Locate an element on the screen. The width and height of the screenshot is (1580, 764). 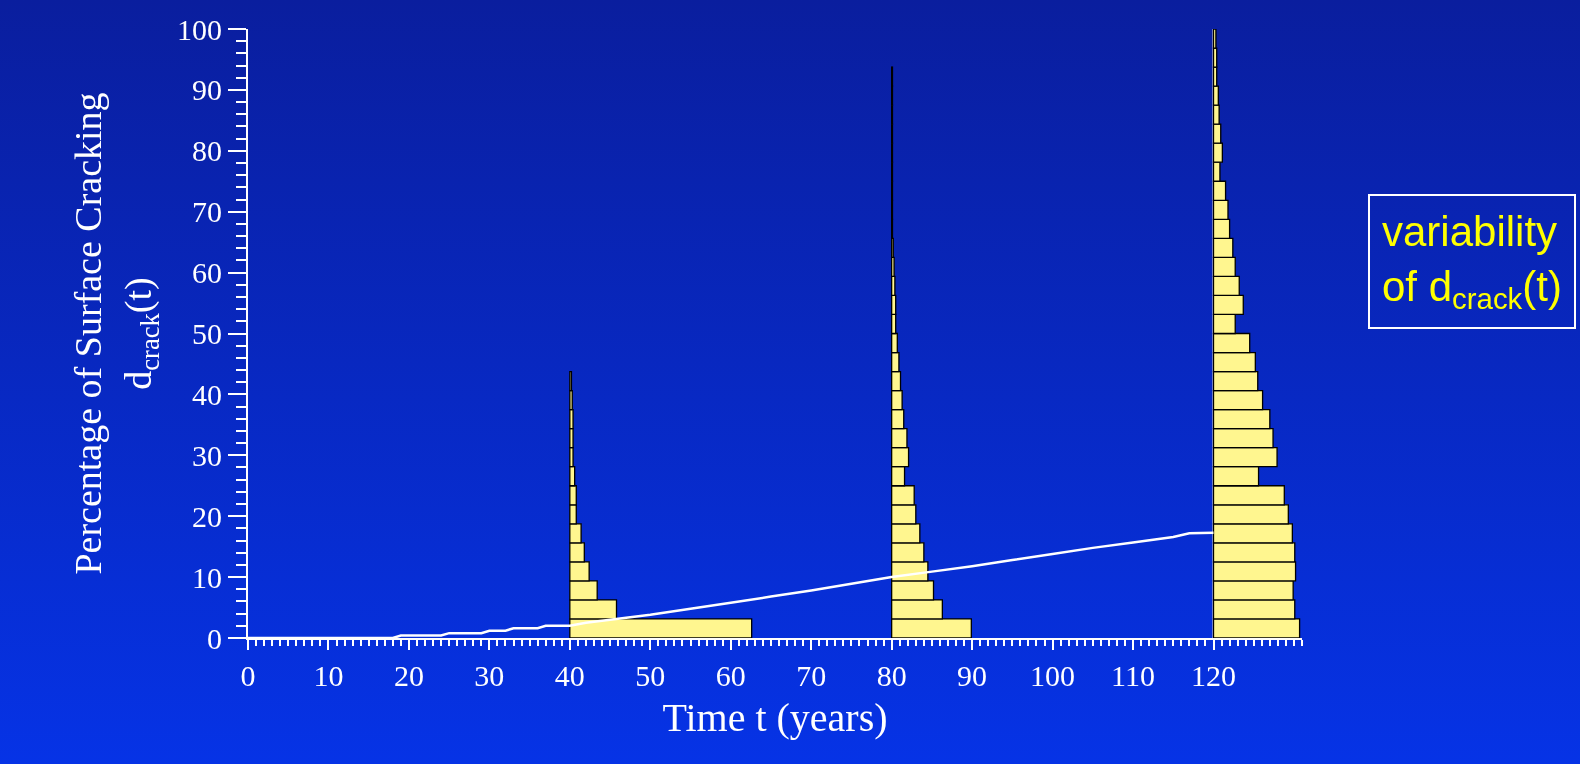
x-tick-label: 30 is located at coordinates (489, 675).